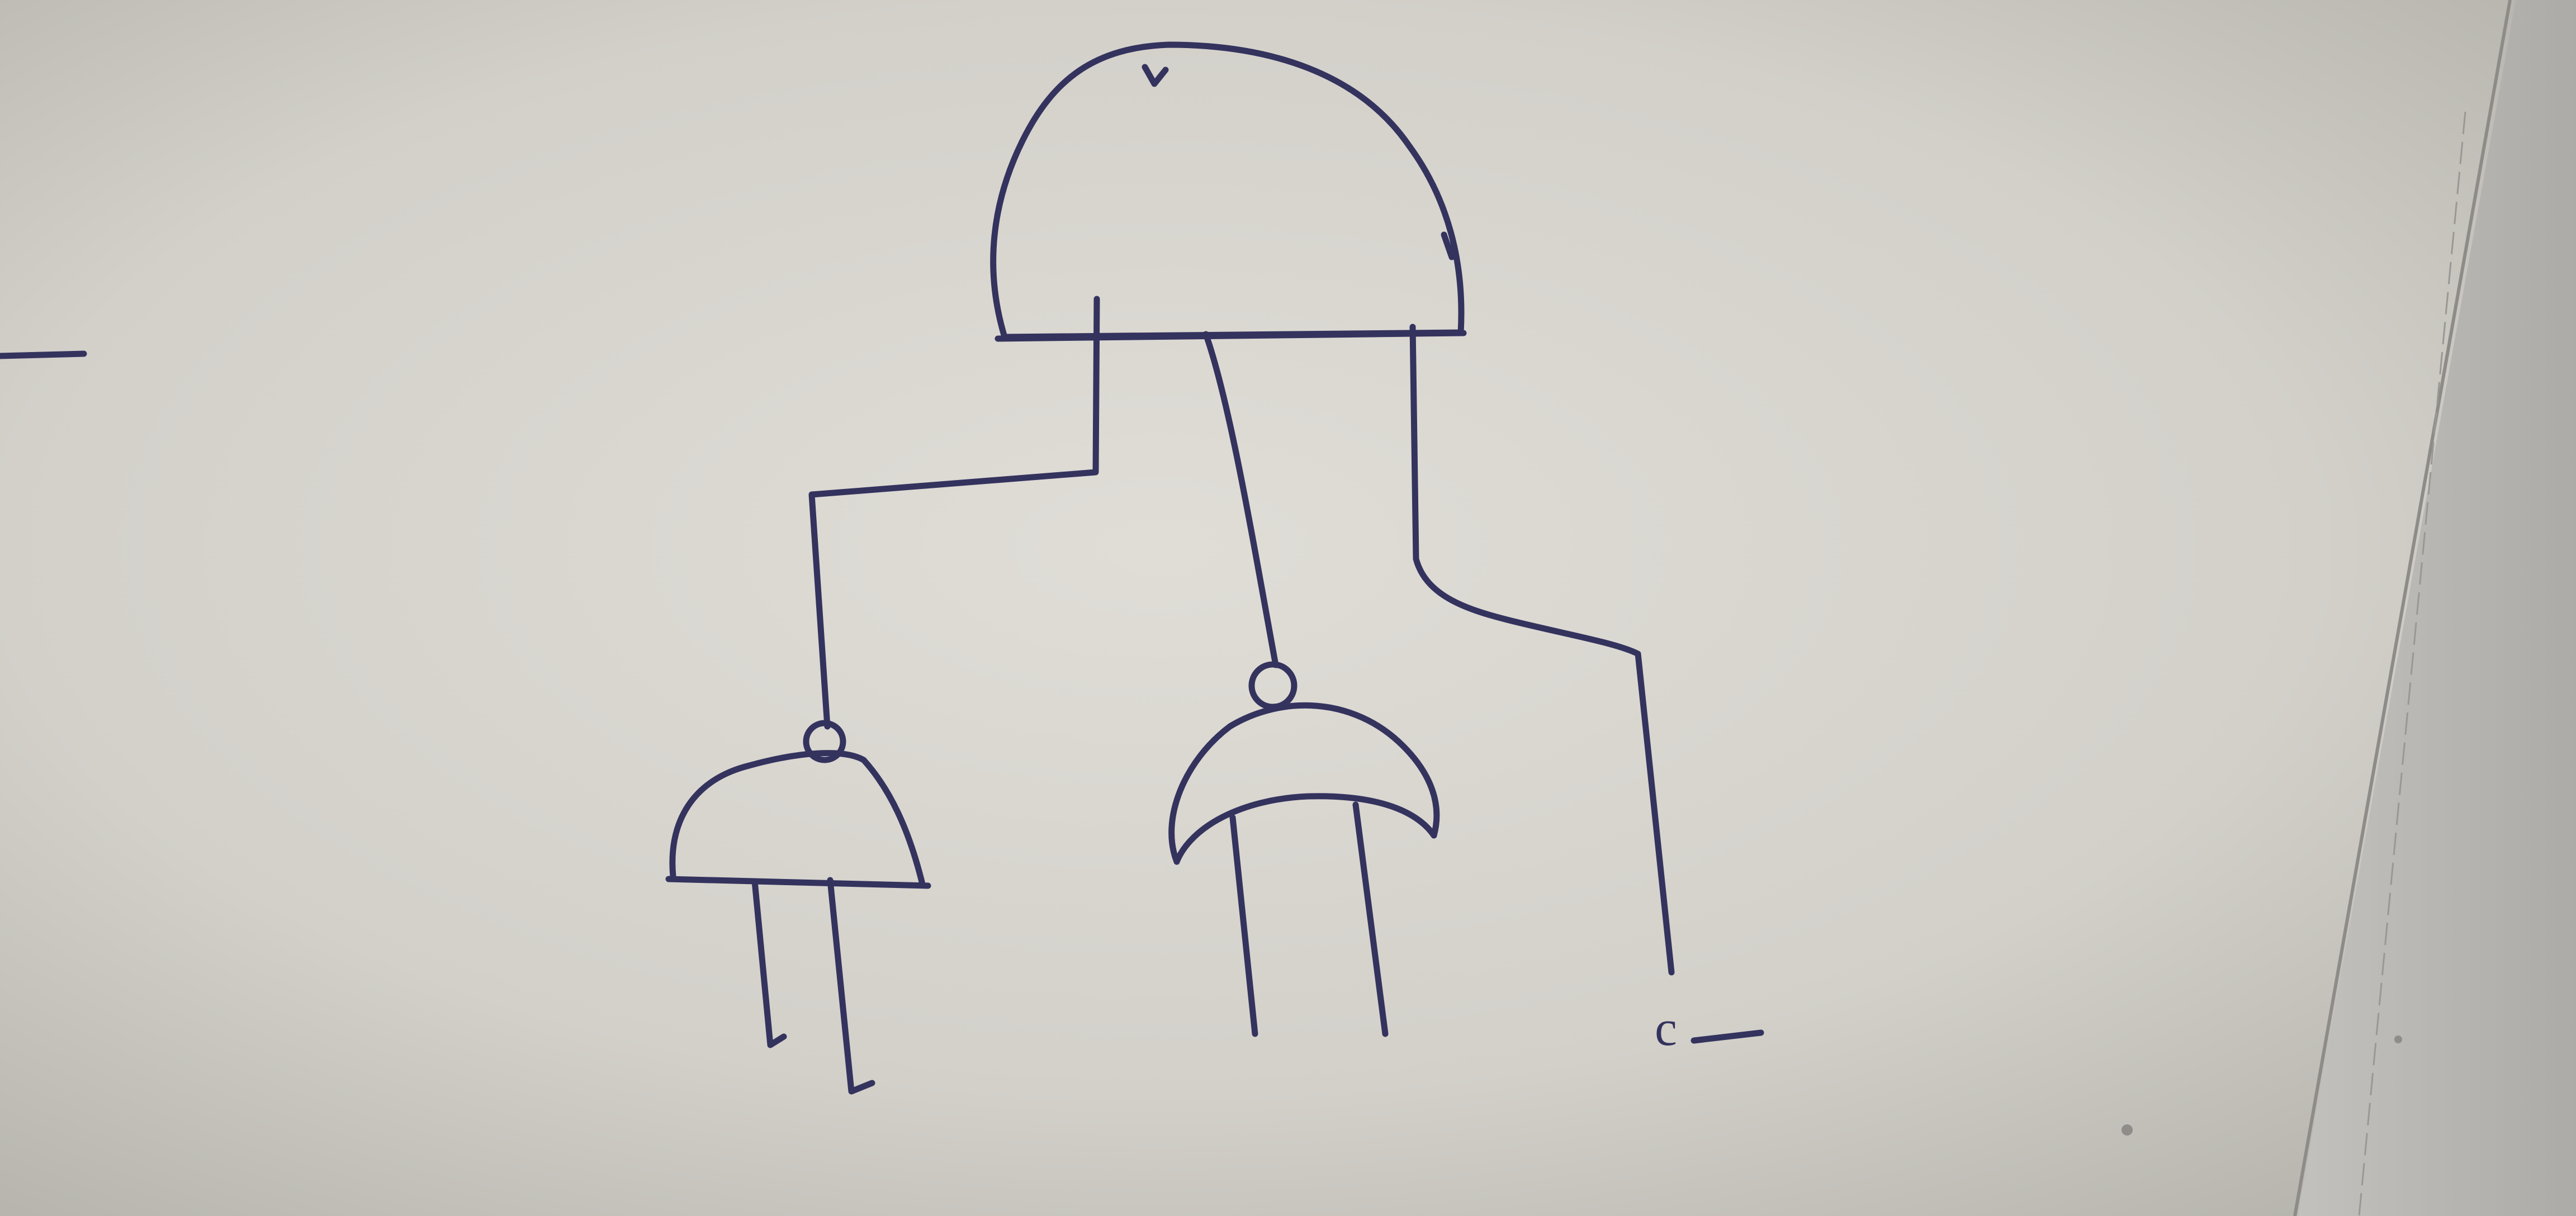  What do you see at coordinates (1305, 829) in the screenshot?
I see `middle-nor-gate-back` at bounding box center [1305, 829].